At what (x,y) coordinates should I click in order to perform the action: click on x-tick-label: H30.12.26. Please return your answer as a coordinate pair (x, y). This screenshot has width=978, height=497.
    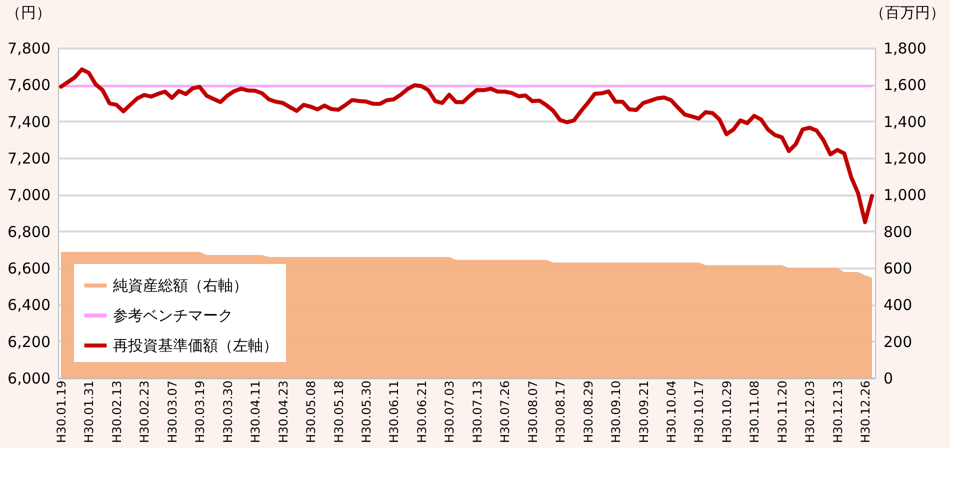
    Looking at the image, I should click on (865, 411).